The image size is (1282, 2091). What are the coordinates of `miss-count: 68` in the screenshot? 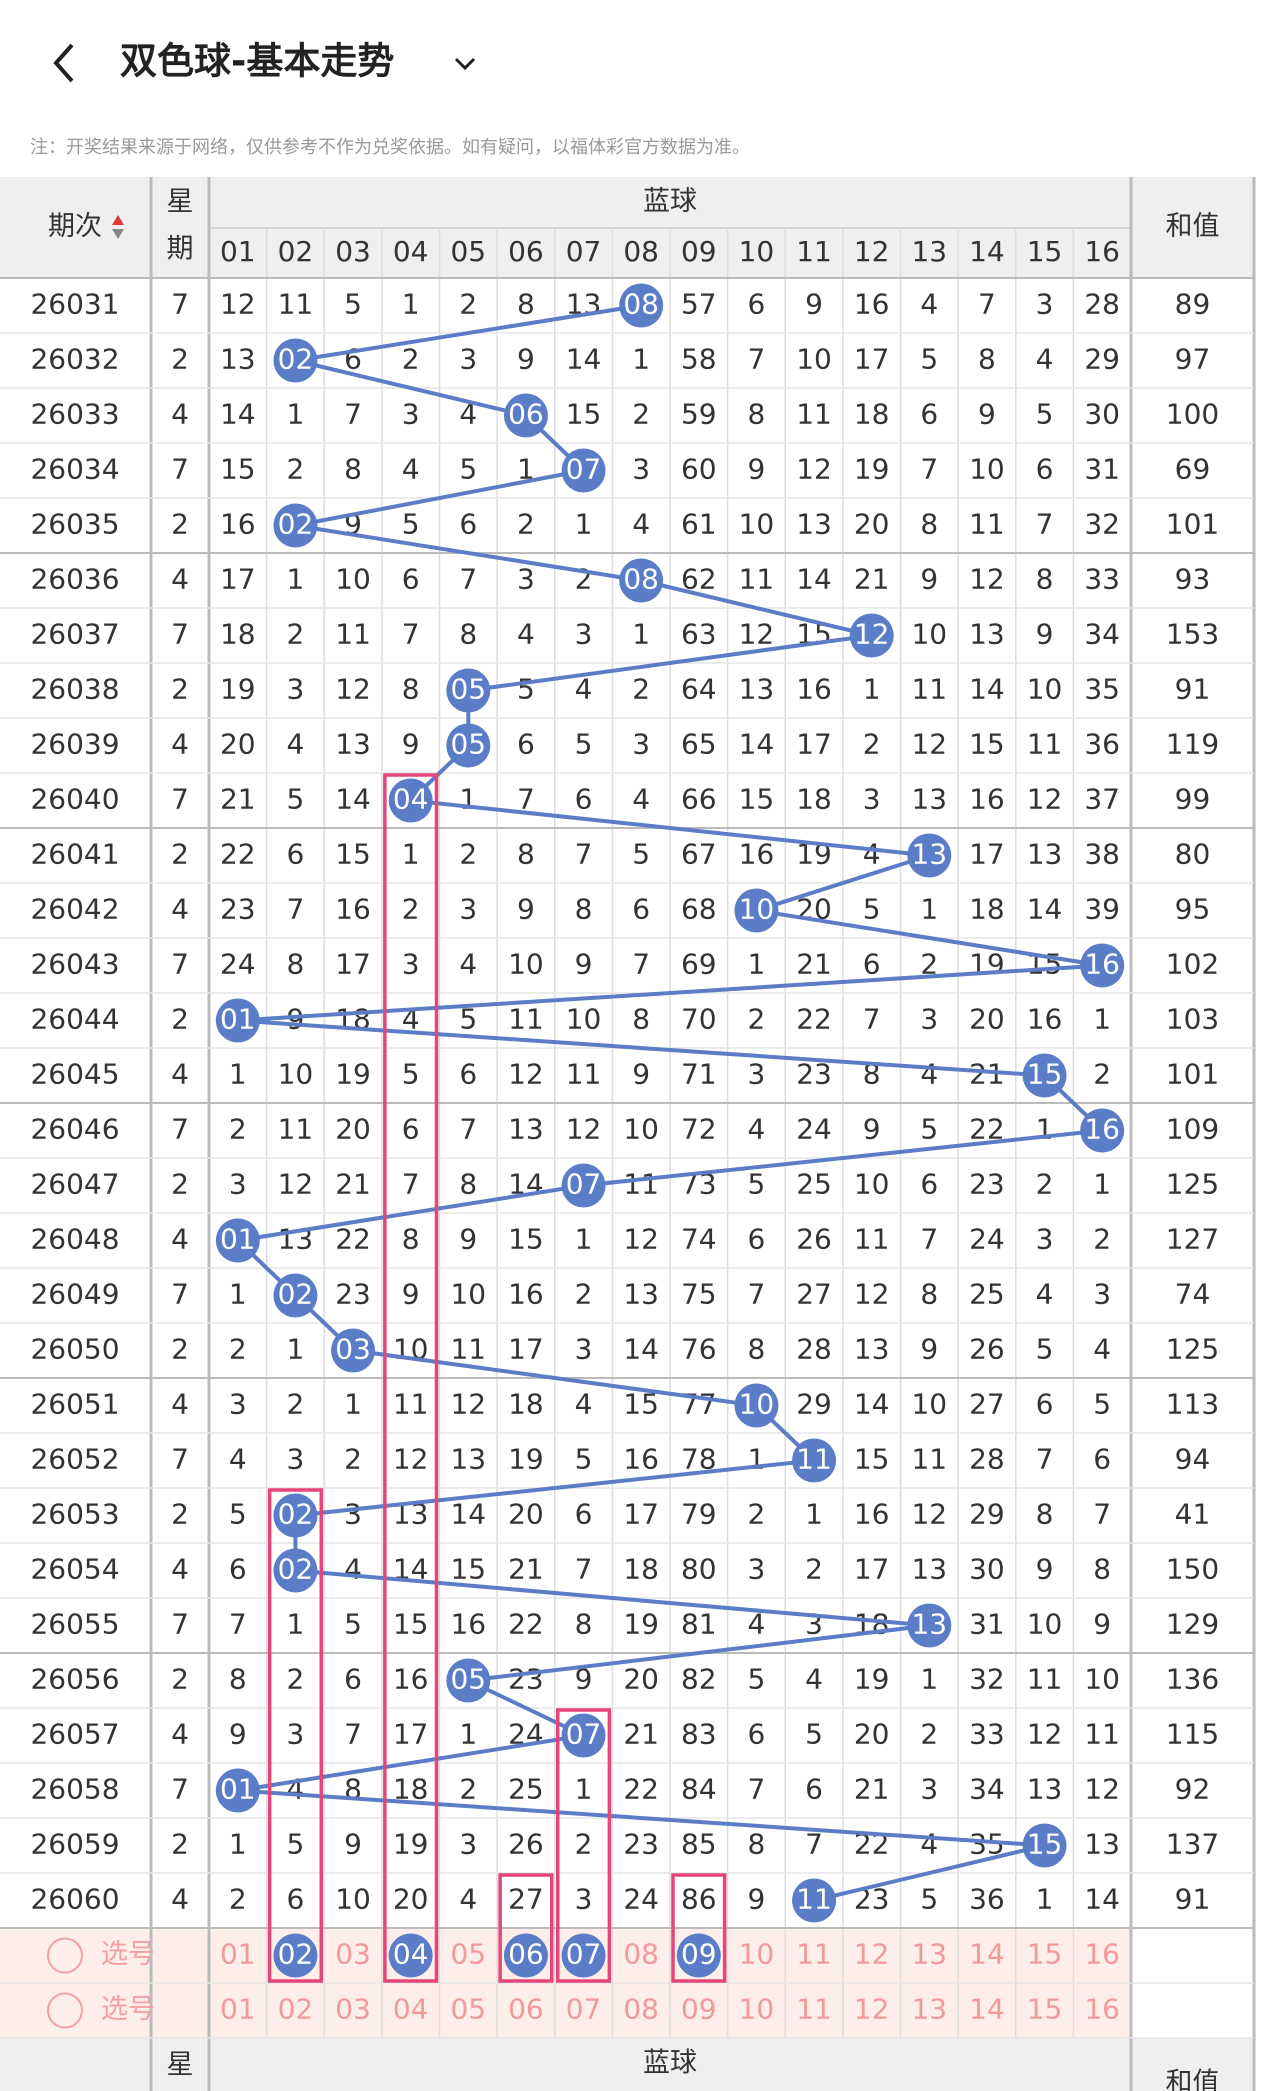 It's located at (699, 909).